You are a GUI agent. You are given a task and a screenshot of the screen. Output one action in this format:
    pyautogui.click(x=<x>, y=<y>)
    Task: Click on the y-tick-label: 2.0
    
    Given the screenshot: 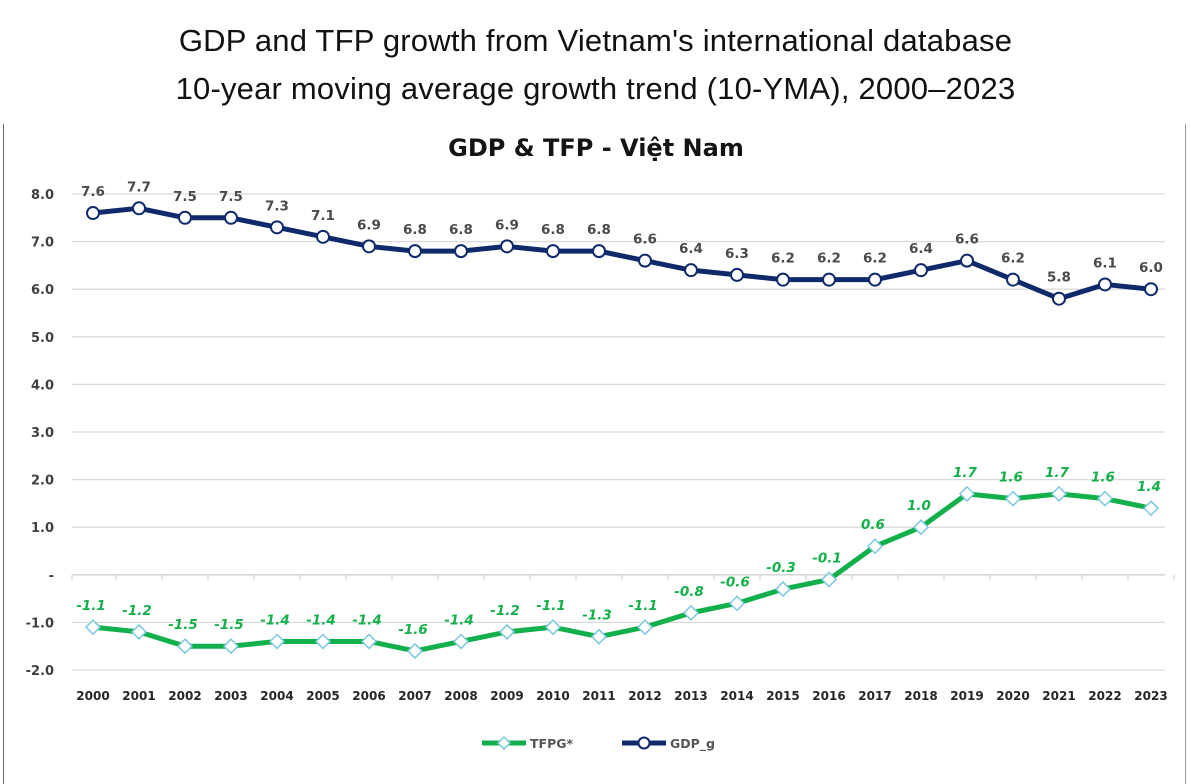 What is the action you would take?
    pyautogui.click(x=42, y=481)
    